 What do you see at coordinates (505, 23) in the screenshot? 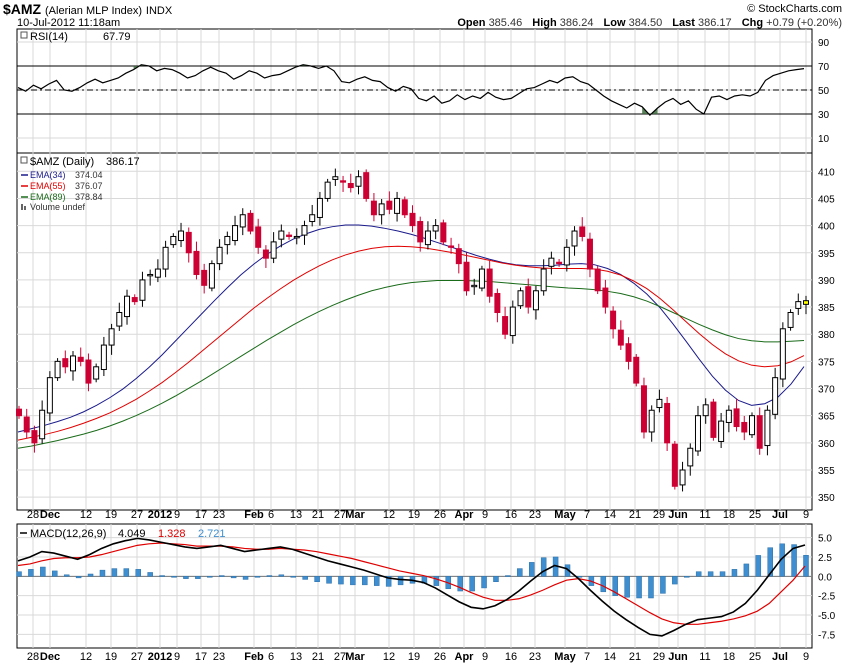
I see `open-value: 385.46` at bounding box center [505, 23].